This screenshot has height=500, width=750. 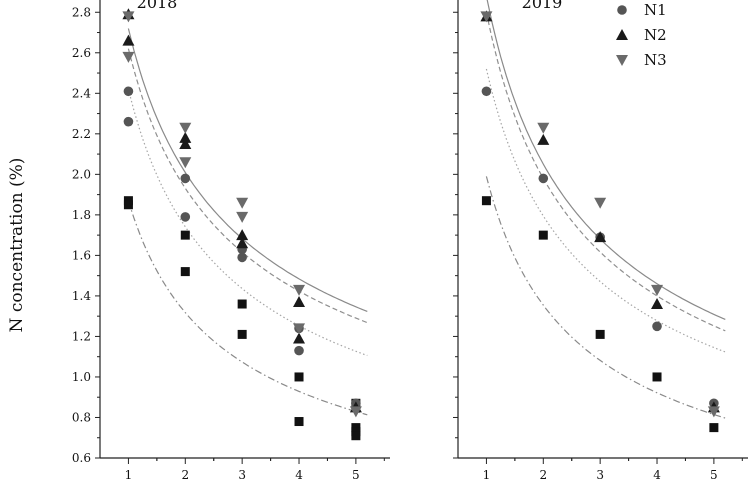 I want to click on y-tick-label: 1.0, so click(x=81, y=377).